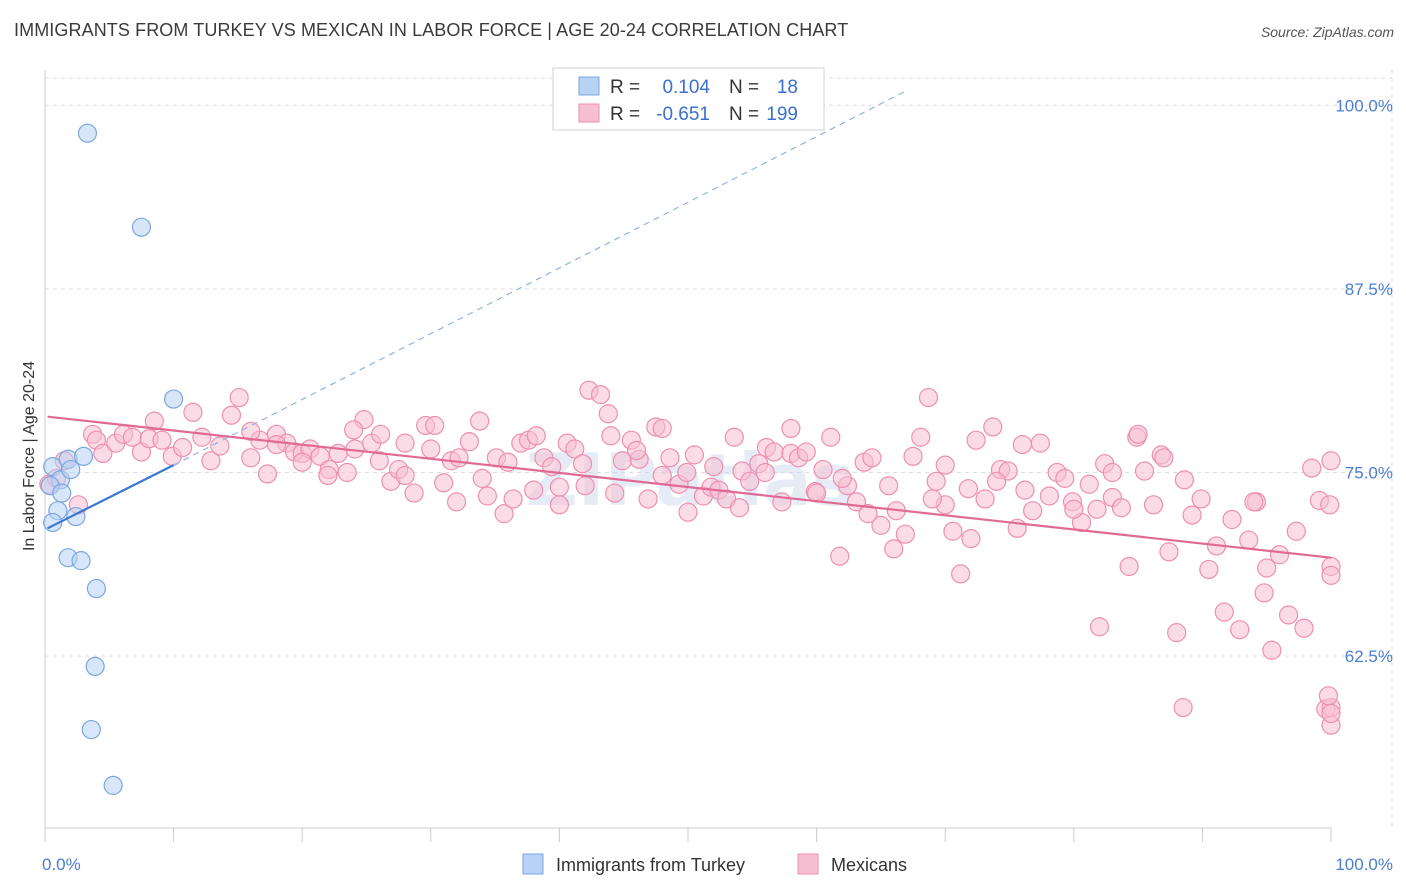 The height and width of the screenshot is (892, 1406). I want to click on legend-n-label-2: N =, so click(744, 114).